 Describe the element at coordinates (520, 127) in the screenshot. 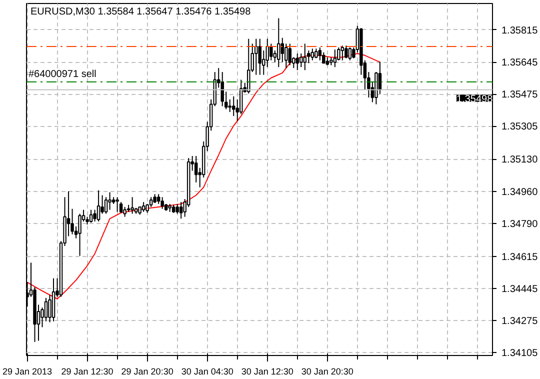

I see `y-tick-label: 1.35305` at that location.